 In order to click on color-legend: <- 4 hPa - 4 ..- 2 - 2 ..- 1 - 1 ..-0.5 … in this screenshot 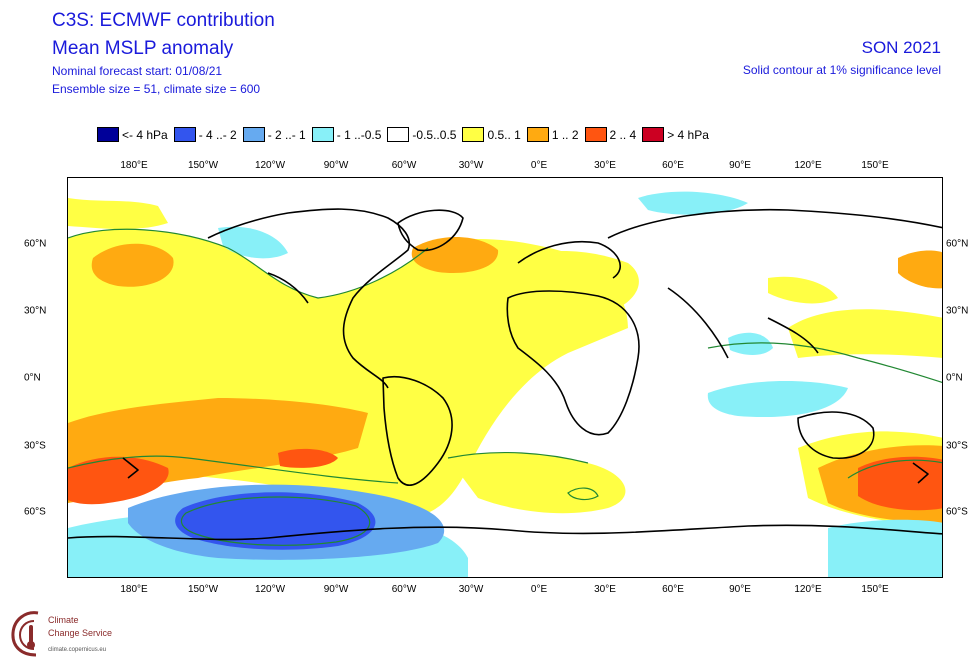, I will do `click(406, 134)`.